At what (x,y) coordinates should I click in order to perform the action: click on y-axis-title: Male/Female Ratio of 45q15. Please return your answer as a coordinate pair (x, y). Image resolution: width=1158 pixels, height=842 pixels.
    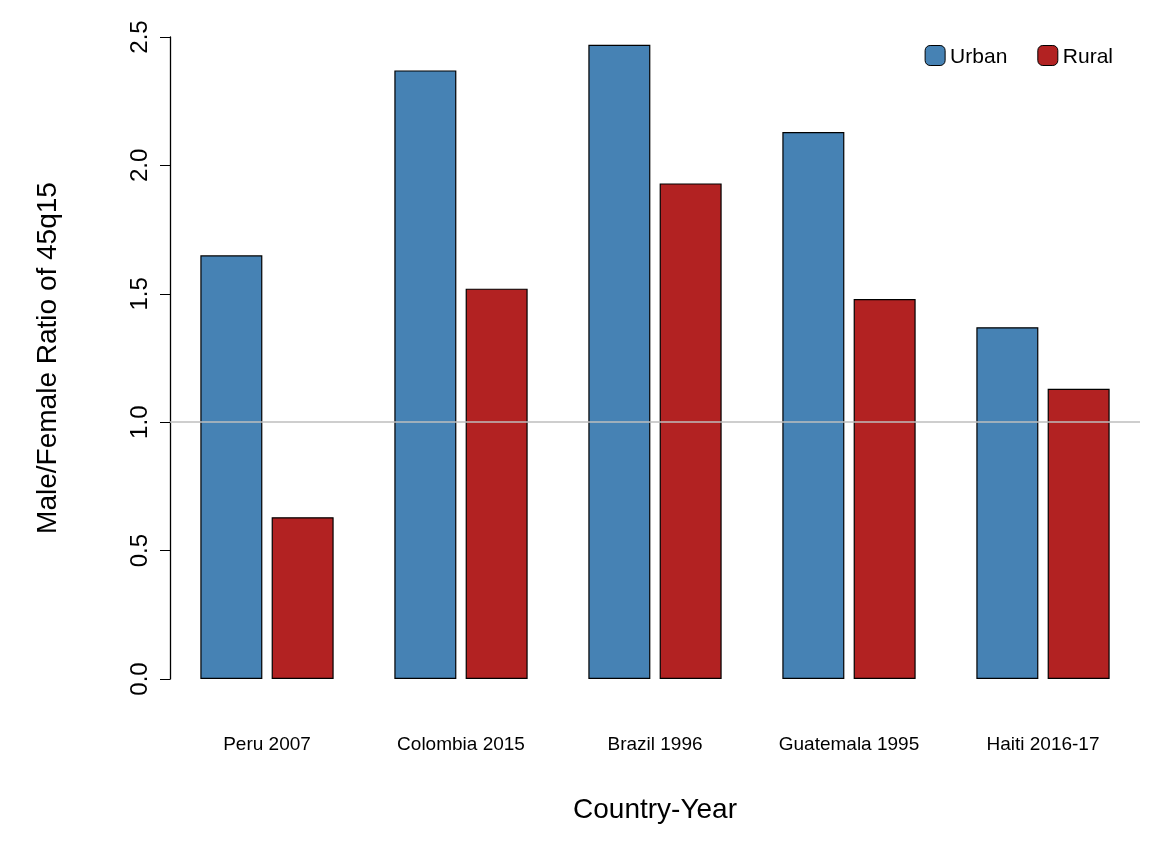
    Looking at the image, I should click on (46, 358).